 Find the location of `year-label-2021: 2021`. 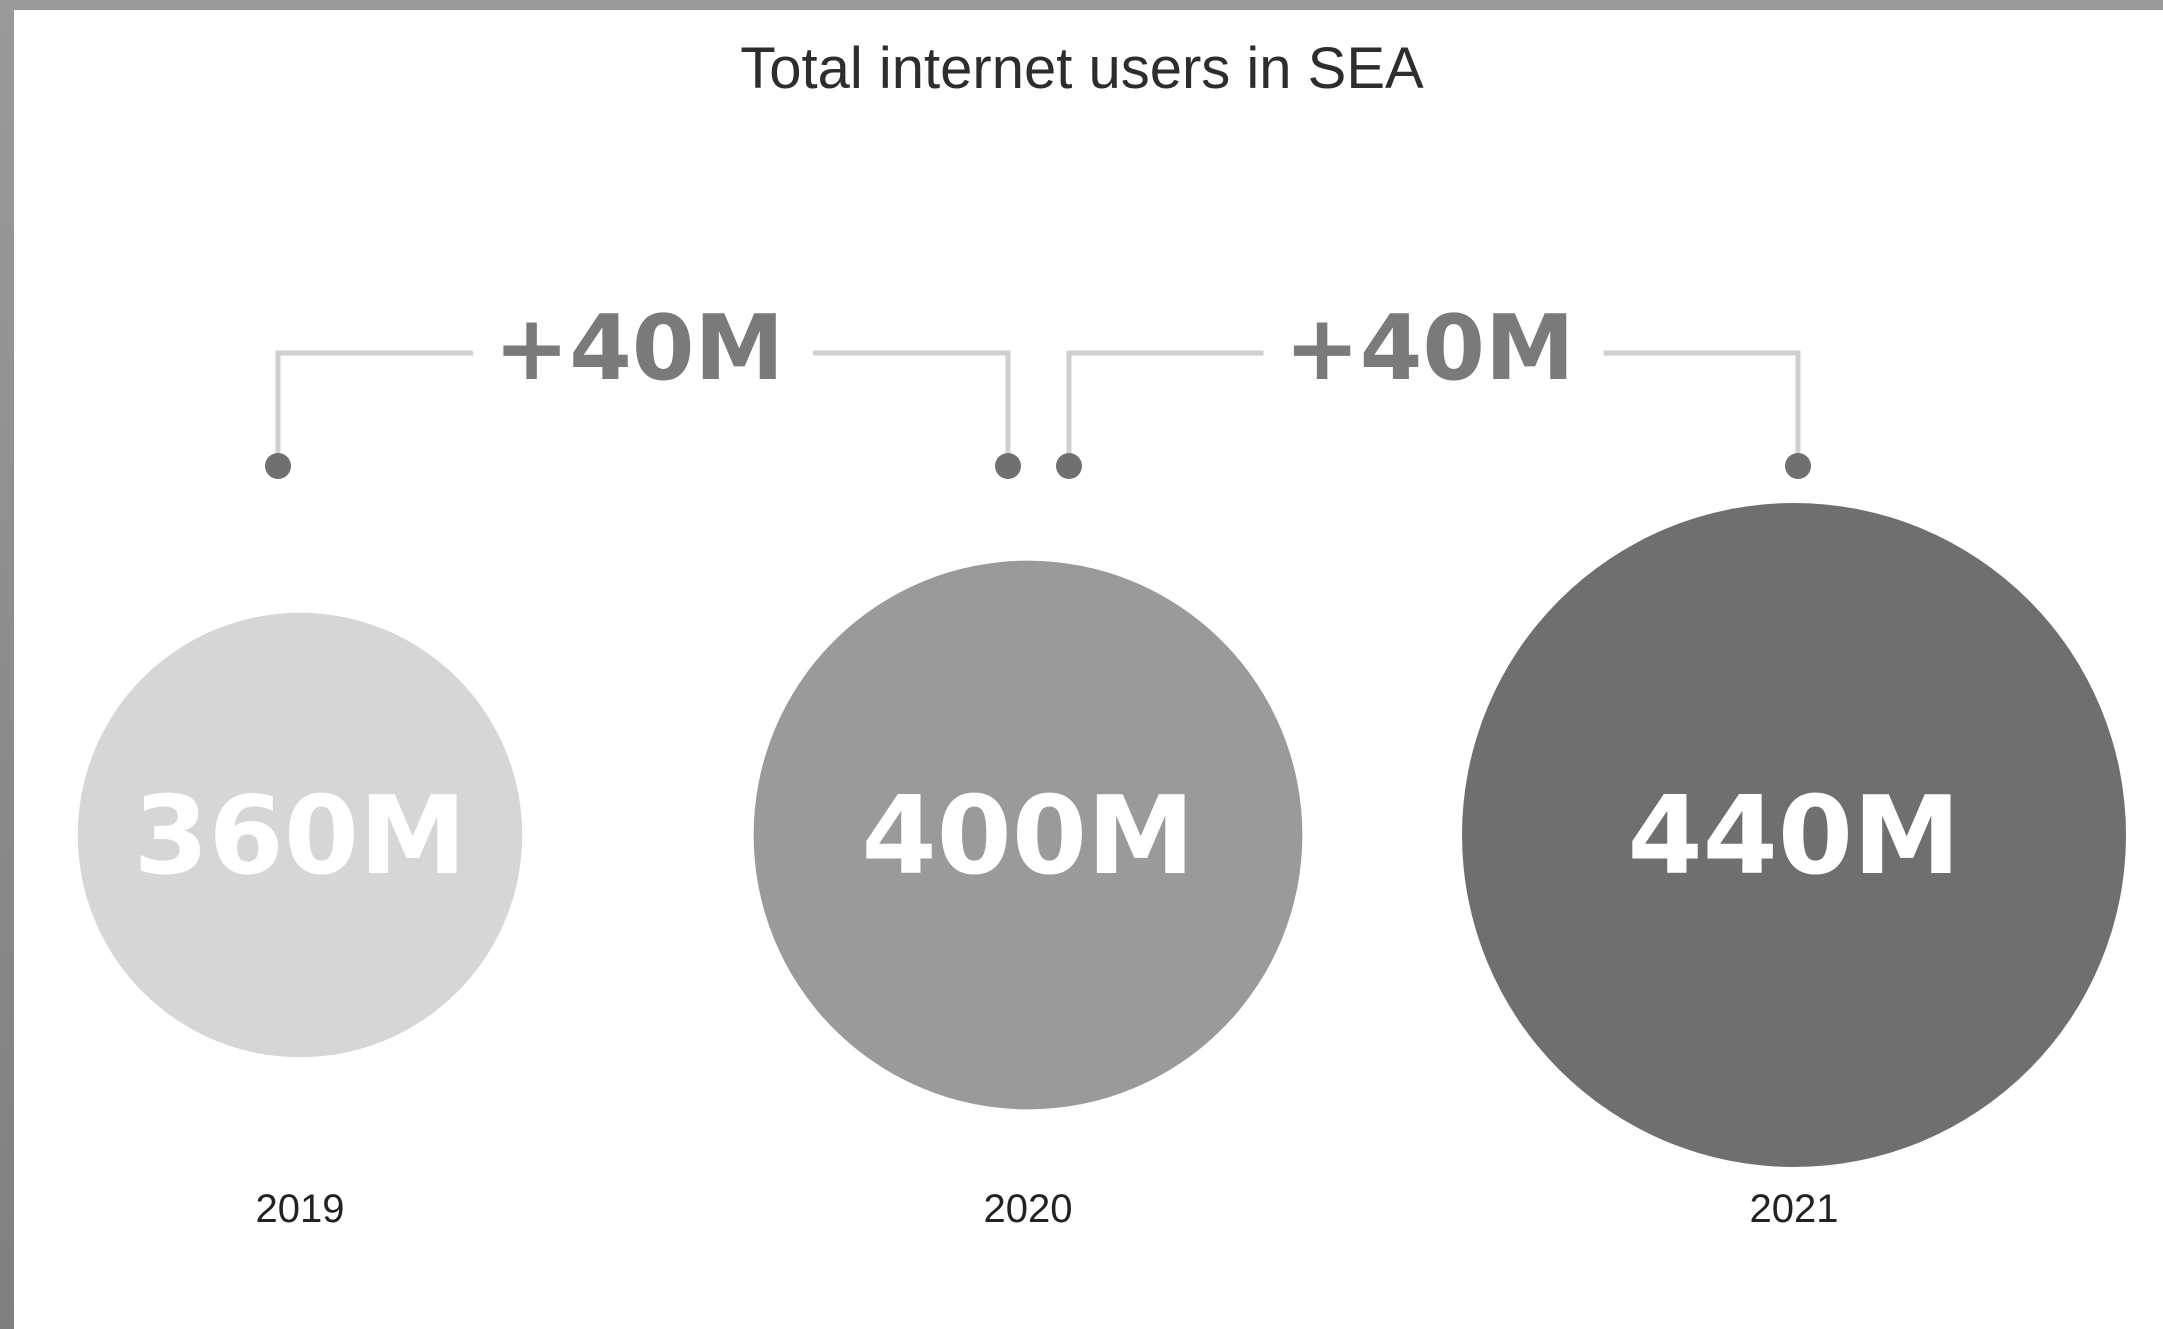

year-label-2021: 2021 is located at coordinates (1794, 1209).